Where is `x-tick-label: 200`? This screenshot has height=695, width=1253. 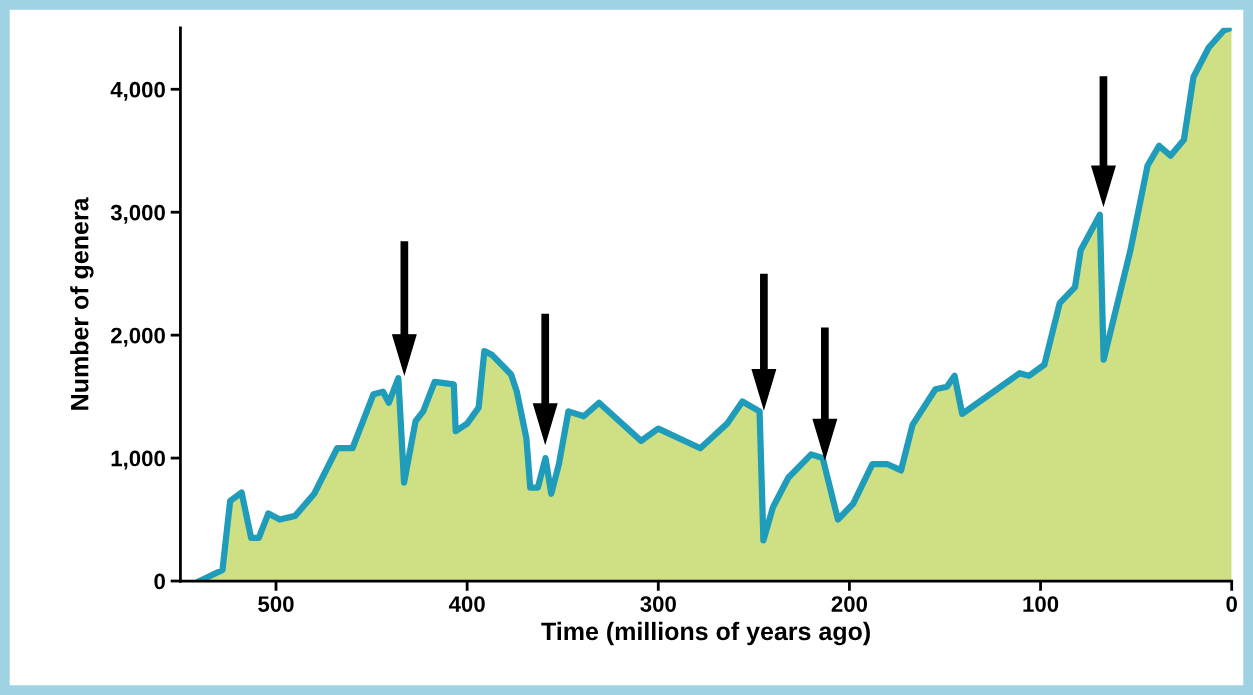 x-tick-label: 200 is located at coordinates (849, 604).